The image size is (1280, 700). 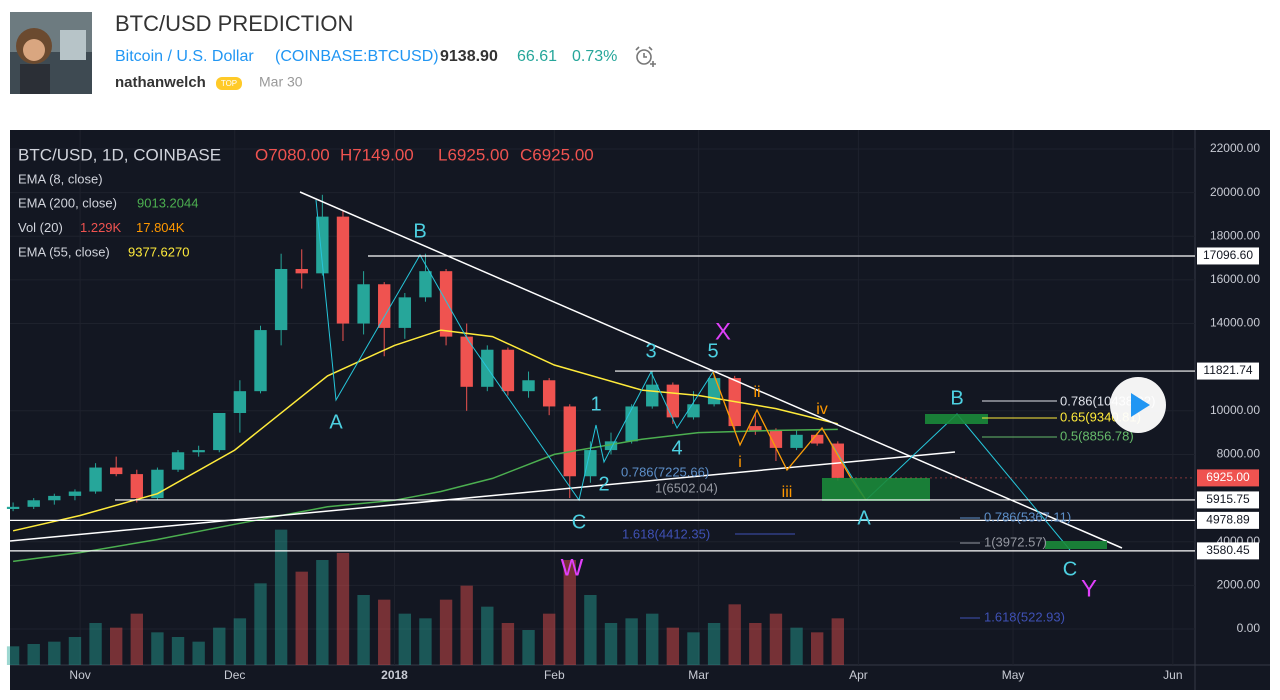 I want to click on annotation: 1(3972.57), so click(x=1015, y=541).